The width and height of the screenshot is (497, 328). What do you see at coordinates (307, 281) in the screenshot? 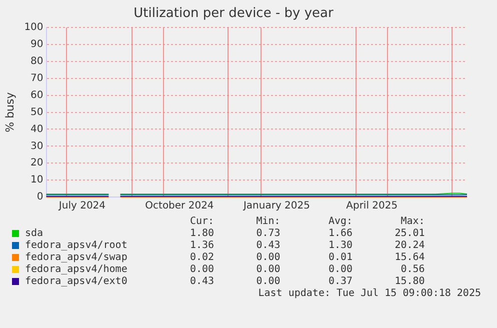
I see `text: 0.43 0.00 0.37 15.80` at bounding box center [307, 281].